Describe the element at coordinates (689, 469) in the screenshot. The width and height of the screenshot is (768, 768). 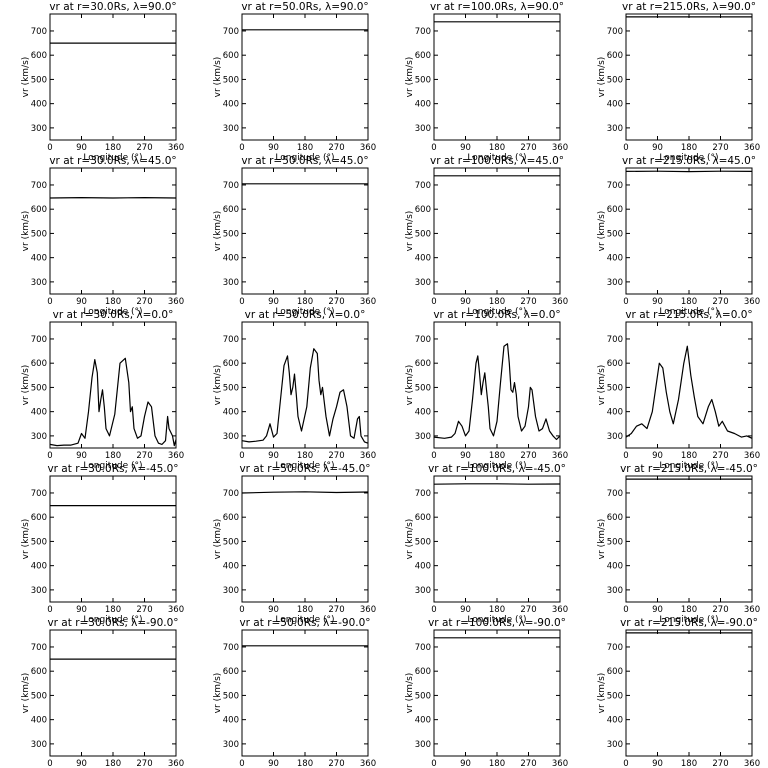
I see `panel-title: vr at r=215.0Rs, λ=-45.0°` at that location.